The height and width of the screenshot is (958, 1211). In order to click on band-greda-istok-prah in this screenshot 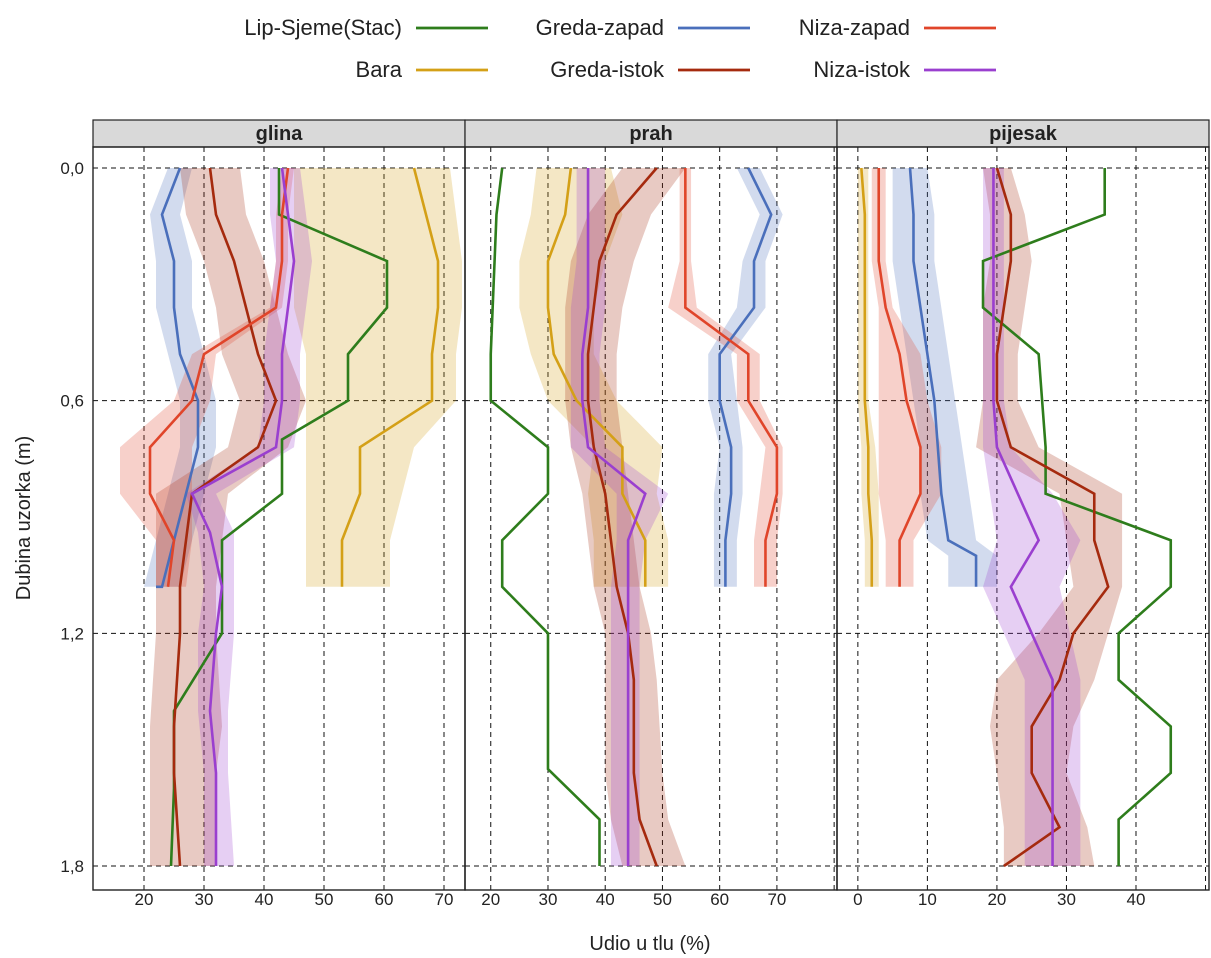, I will do `click(625, 517)`.